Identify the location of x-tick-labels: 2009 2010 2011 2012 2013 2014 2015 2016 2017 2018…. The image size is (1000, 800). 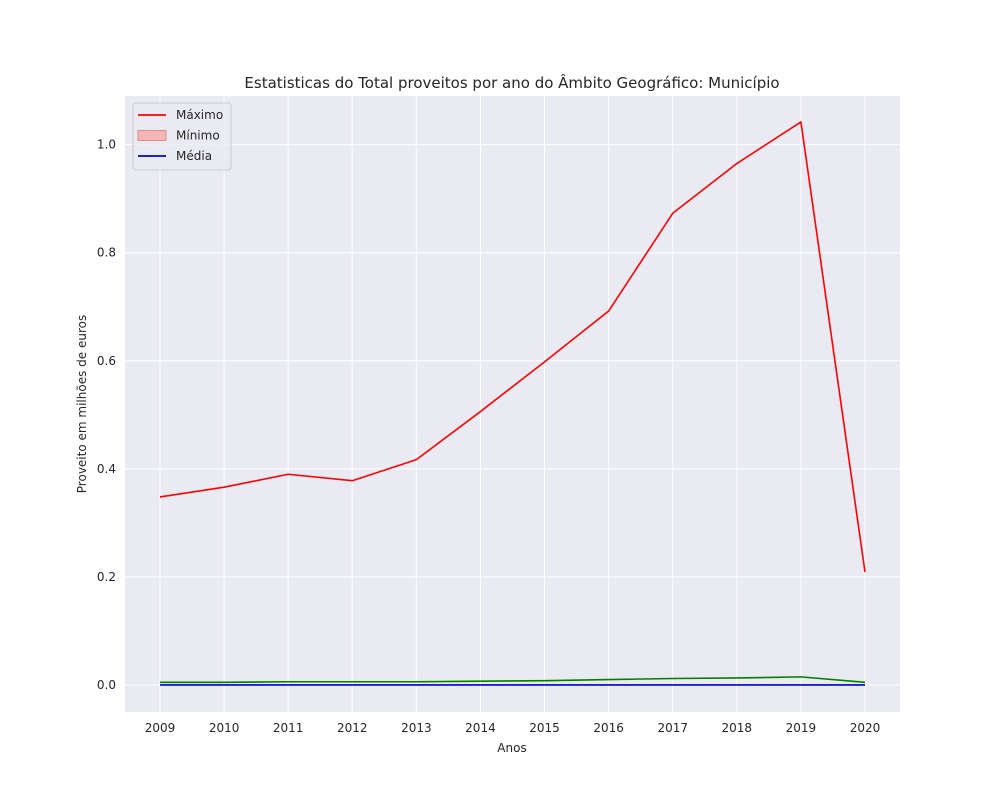
(513, 728).